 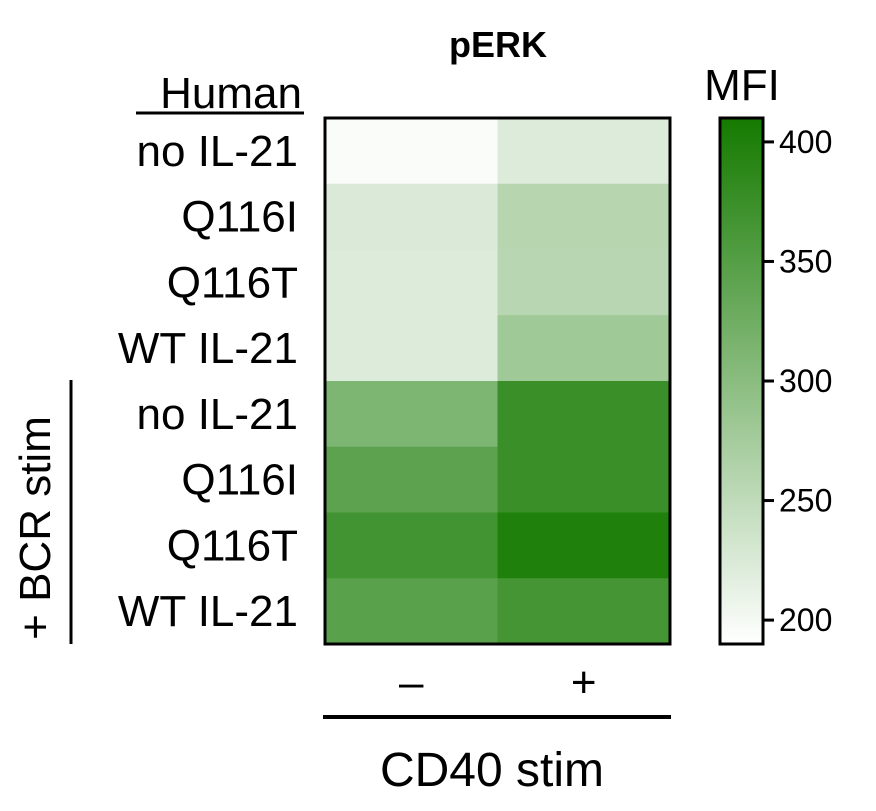 I want to click on bcr-stim-label: + BCR stim, so click(x=35, y=528).